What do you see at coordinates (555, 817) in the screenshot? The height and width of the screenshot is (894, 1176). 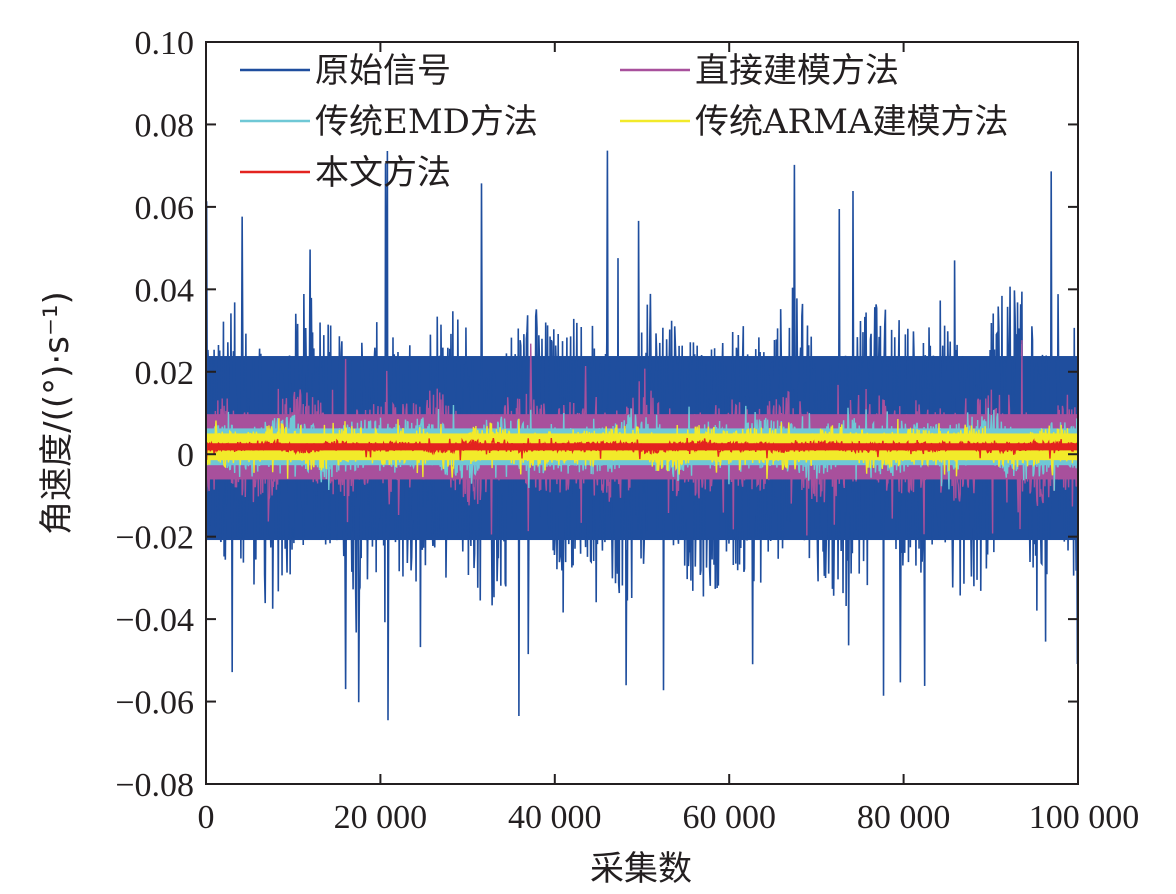 I see `x-tick-label: 40 000` at bounding box center [555, 817].